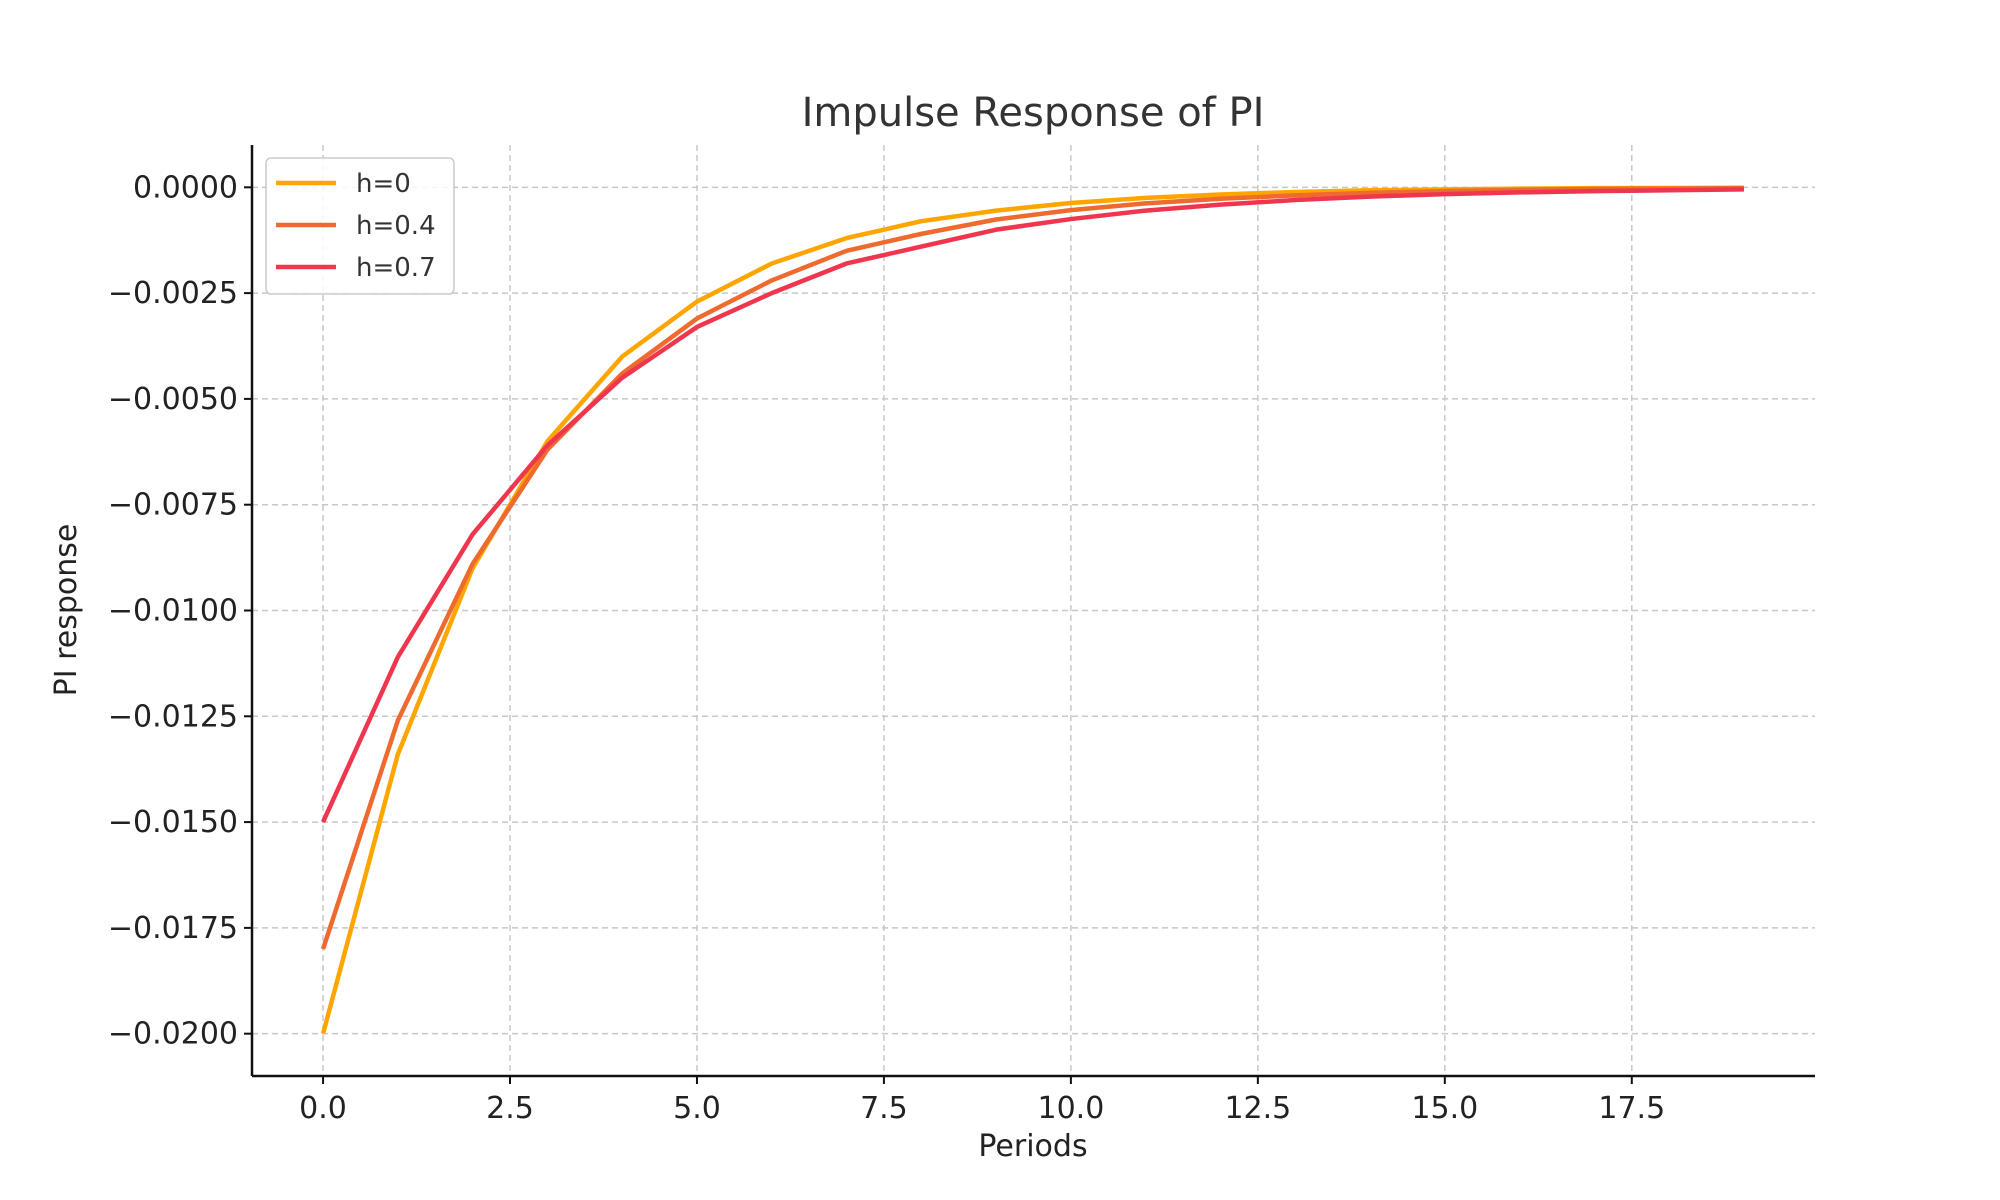 Image resolution: width=2000 pixels, height=1200 pixels. Describe the element at coordinates (396, 226) in the screenshot. I see `legend-label: h=0.4` at that location.